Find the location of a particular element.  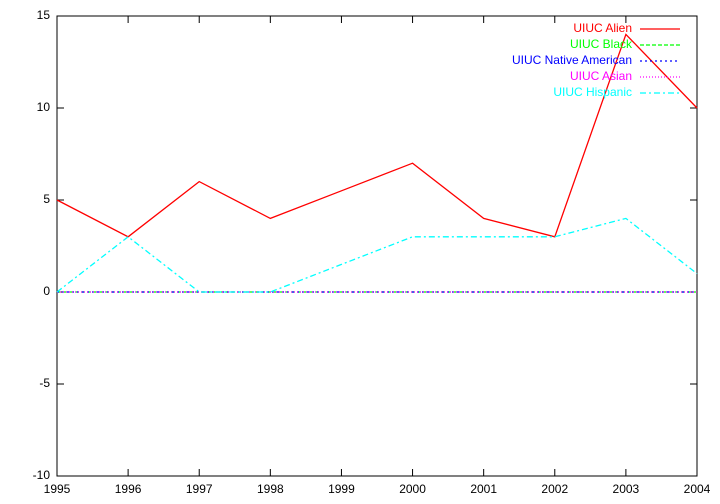

x-tick-label: 2002 is located at coordinates (554, 489).